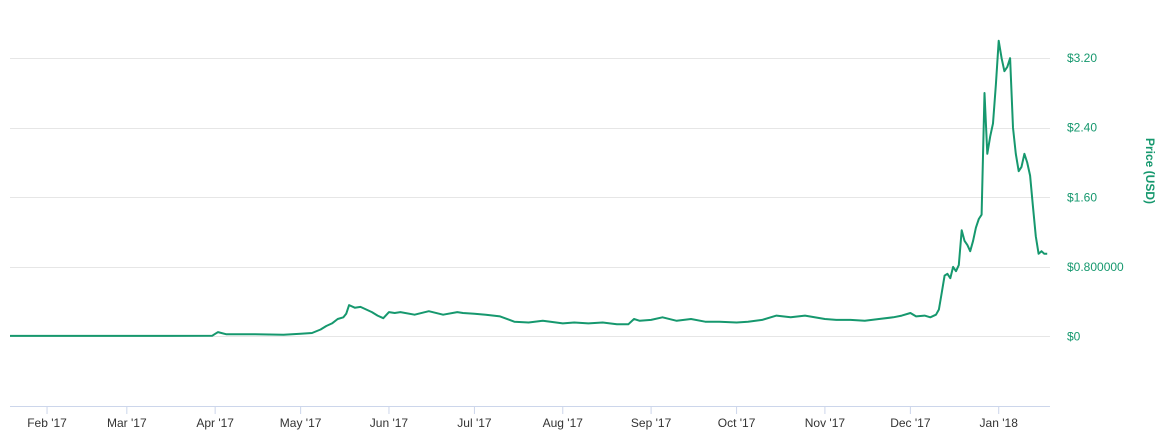 The height and width of the screenshot is (442, 1160). I want to click on x-tick-label: Aug '17, so click(563, 423).